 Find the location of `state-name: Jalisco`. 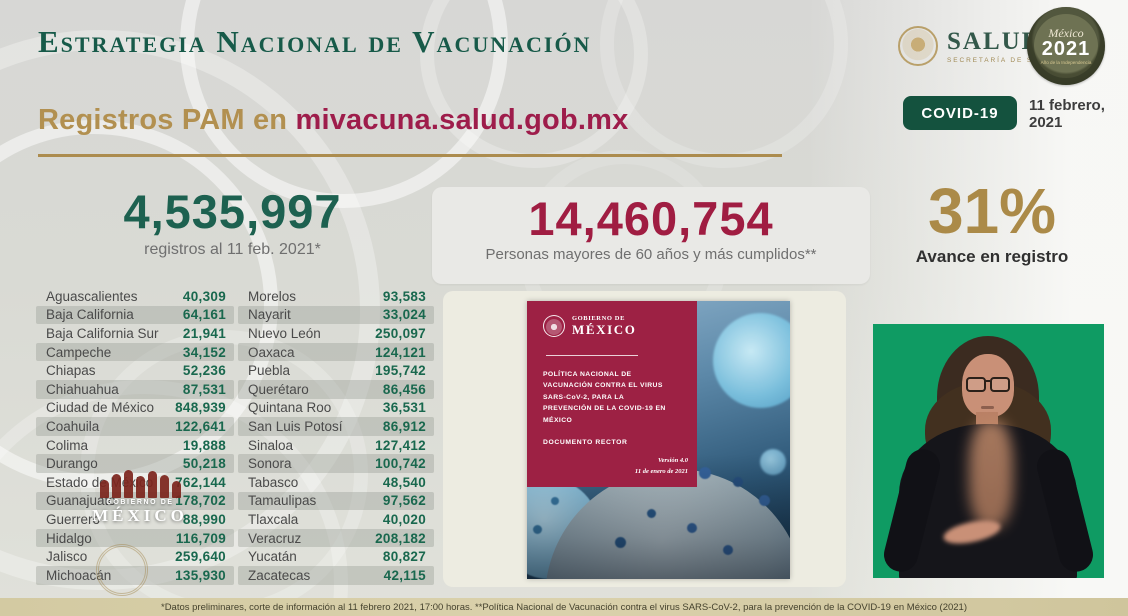

state-name: Jalisco is located at coordinates (67, 557).